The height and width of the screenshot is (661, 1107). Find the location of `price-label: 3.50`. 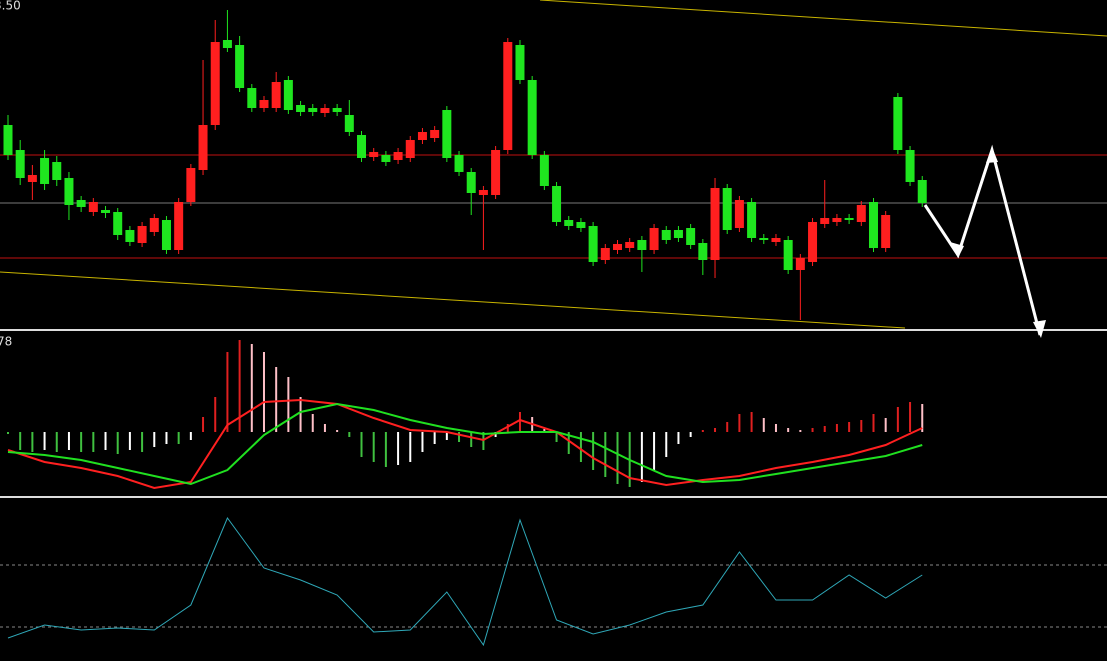

price-label: 3.50 is located at coordinates (10, 6).